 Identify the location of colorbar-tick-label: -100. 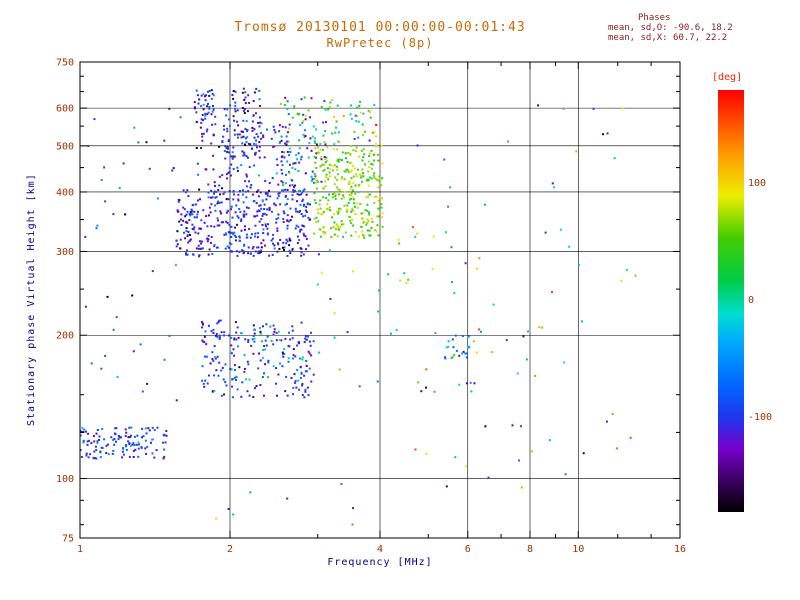
(760, 418).